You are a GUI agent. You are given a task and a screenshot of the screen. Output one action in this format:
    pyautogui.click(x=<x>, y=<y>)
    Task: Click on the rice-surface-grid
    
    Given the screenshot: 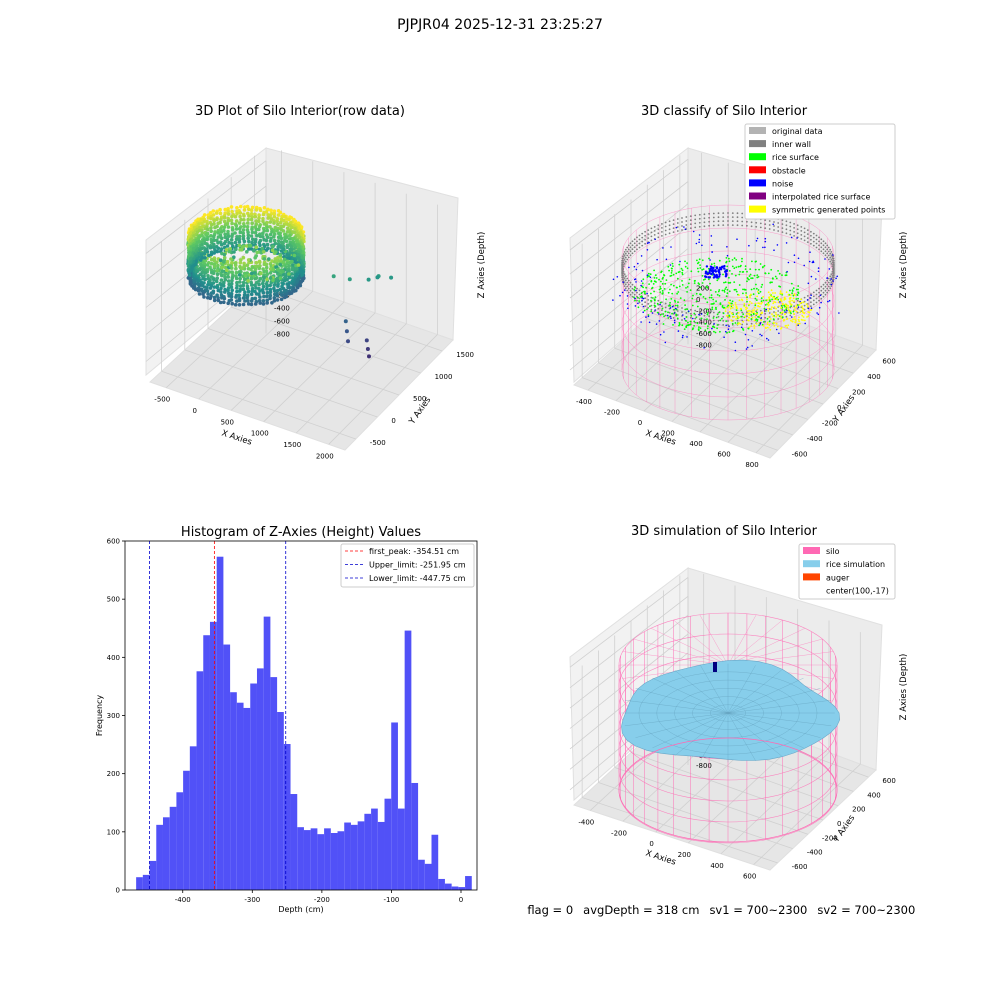 What is the action you would take?
    pyautogui.click(x=676, y=707)
    